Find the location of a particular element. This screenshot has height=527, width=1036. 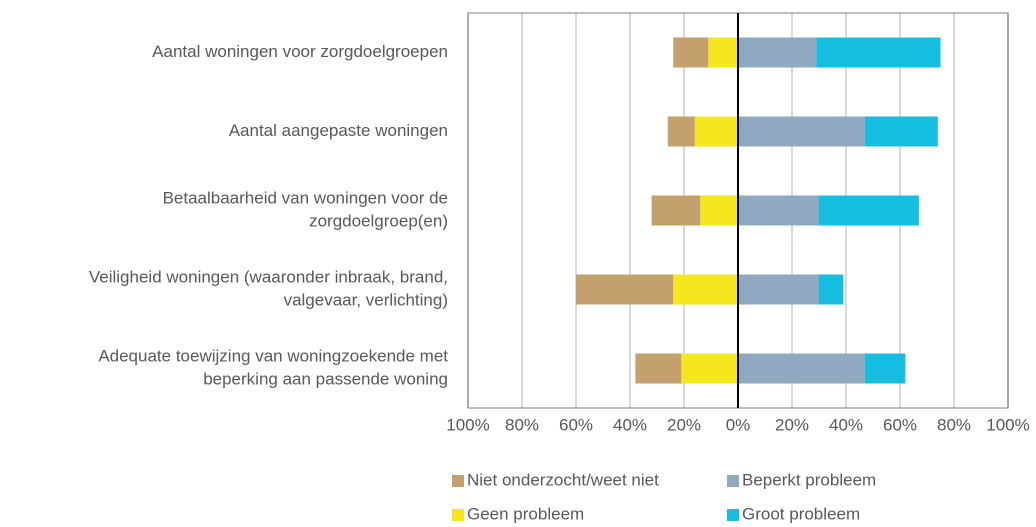

category-label: valgevaar, verlichting) is located at coordinates (366, 299).